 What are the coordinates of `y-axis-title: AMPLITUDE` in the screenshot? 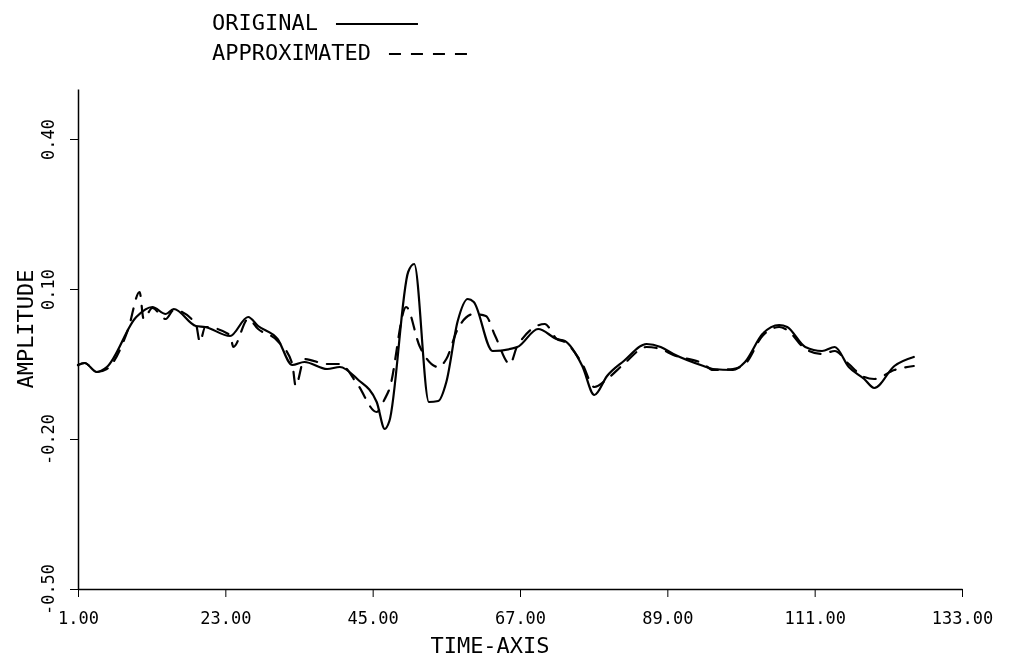 It's located at (25, 329).